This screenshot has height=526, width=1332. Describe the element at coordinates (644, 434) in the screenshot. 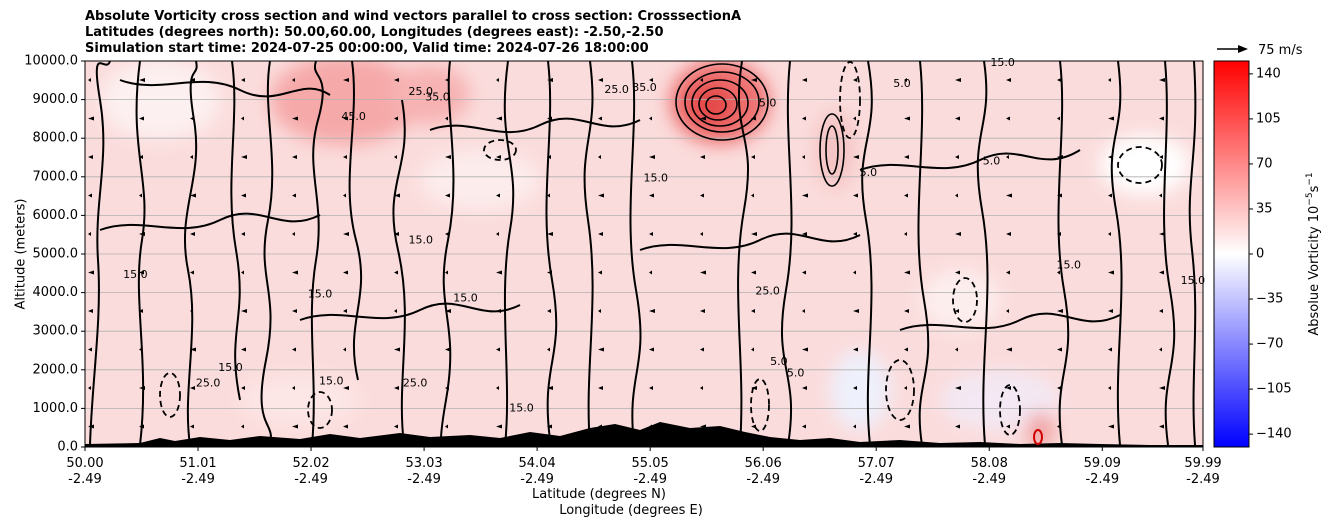

I see `terrain` at that location.